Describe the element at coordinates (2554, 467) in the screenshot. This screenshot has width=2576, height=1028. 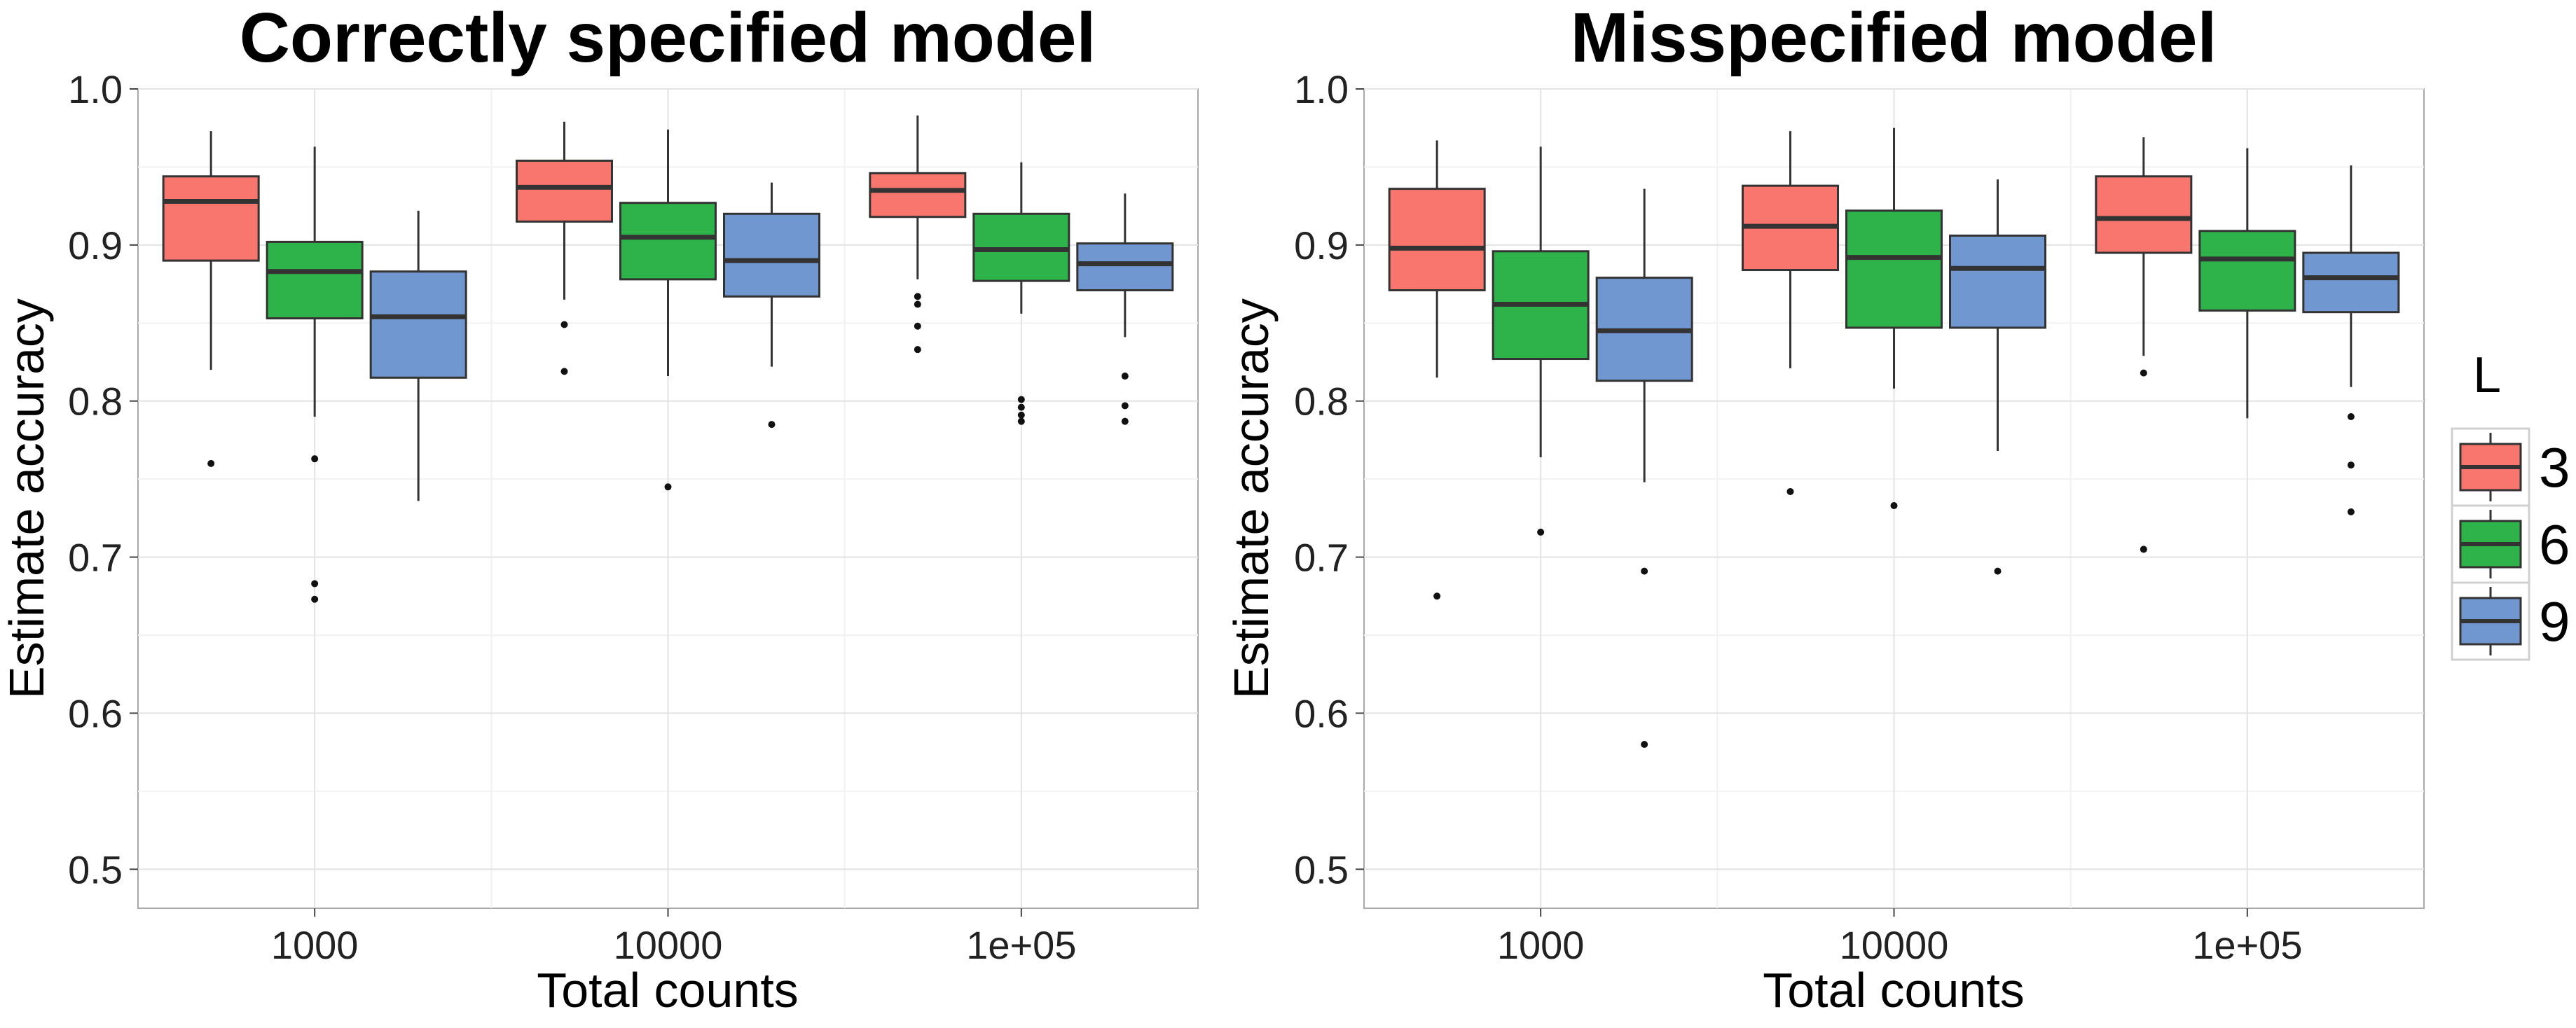
I see `legend-label: 3` at that location.